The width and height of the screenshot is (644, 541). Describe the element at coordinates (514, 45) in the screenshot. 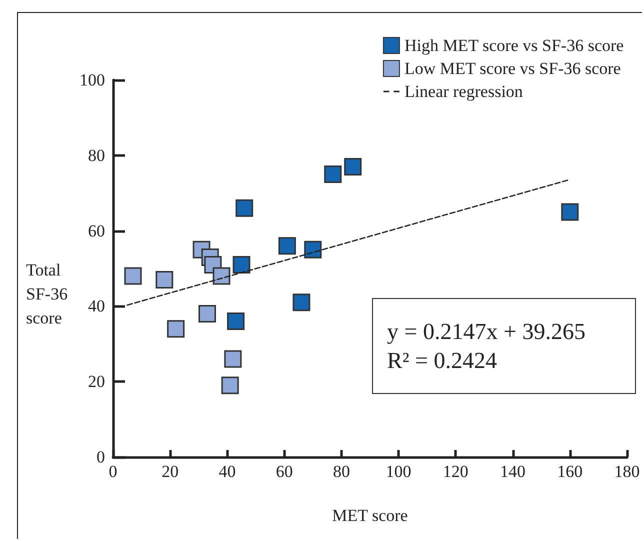

I see `legend-label: High MET score vs SF-36 score` at that location.